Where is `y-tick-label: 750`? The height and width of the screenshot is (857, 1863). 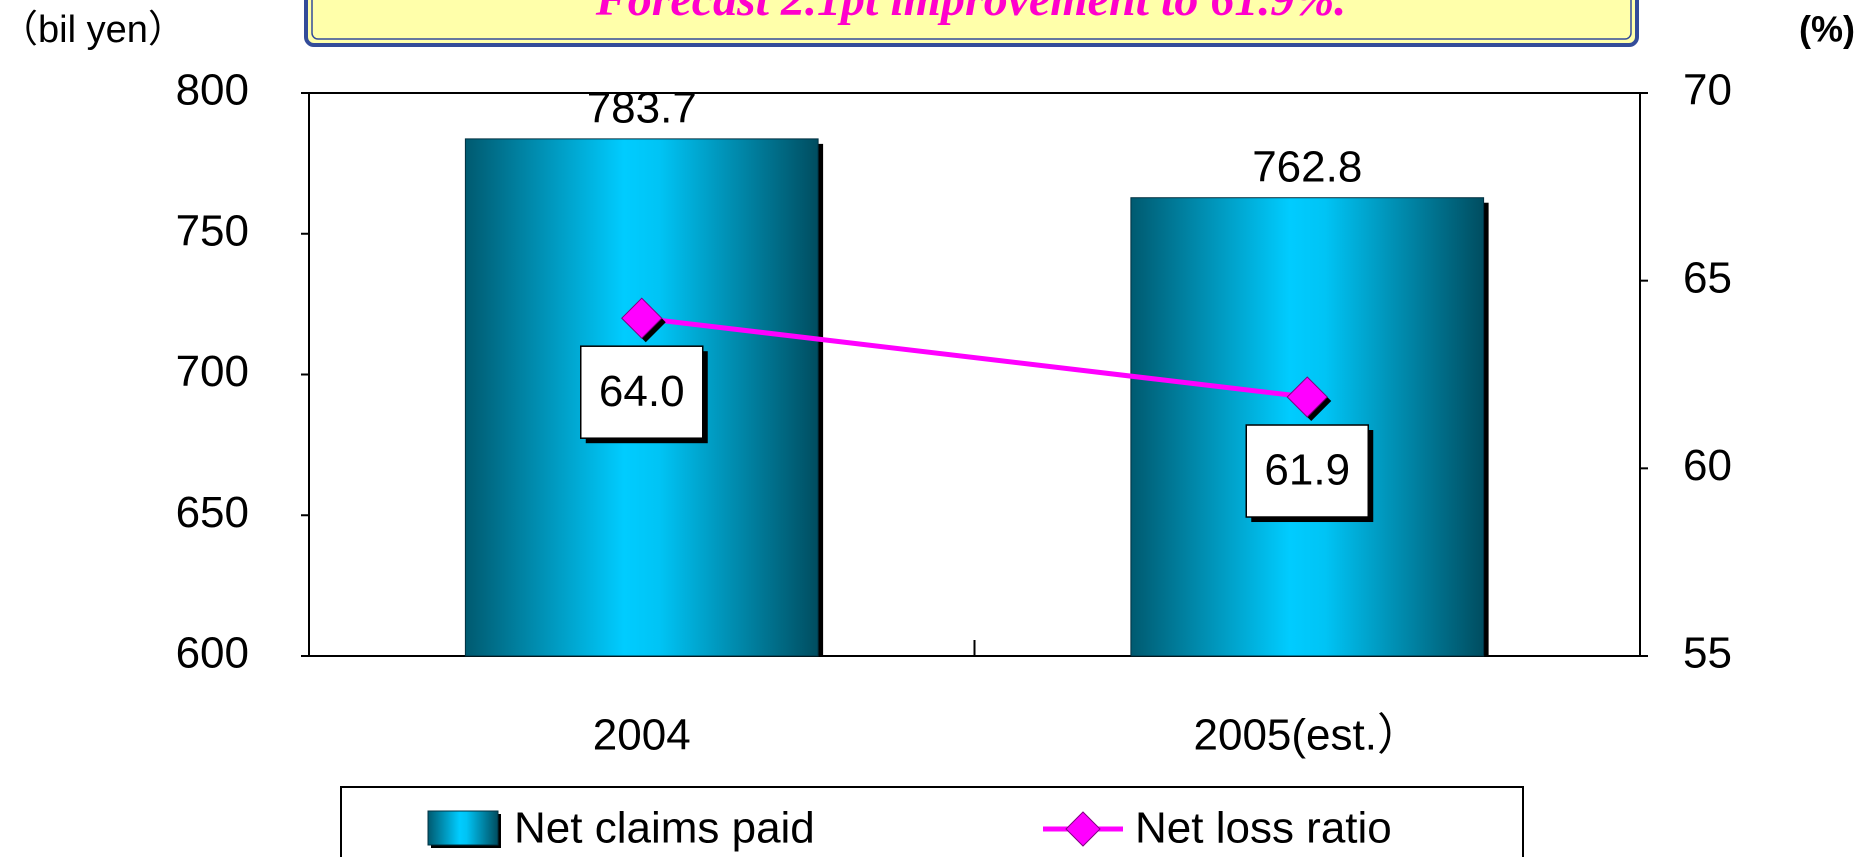
y-tick-label: 750 is located at coordinates (212, 230).